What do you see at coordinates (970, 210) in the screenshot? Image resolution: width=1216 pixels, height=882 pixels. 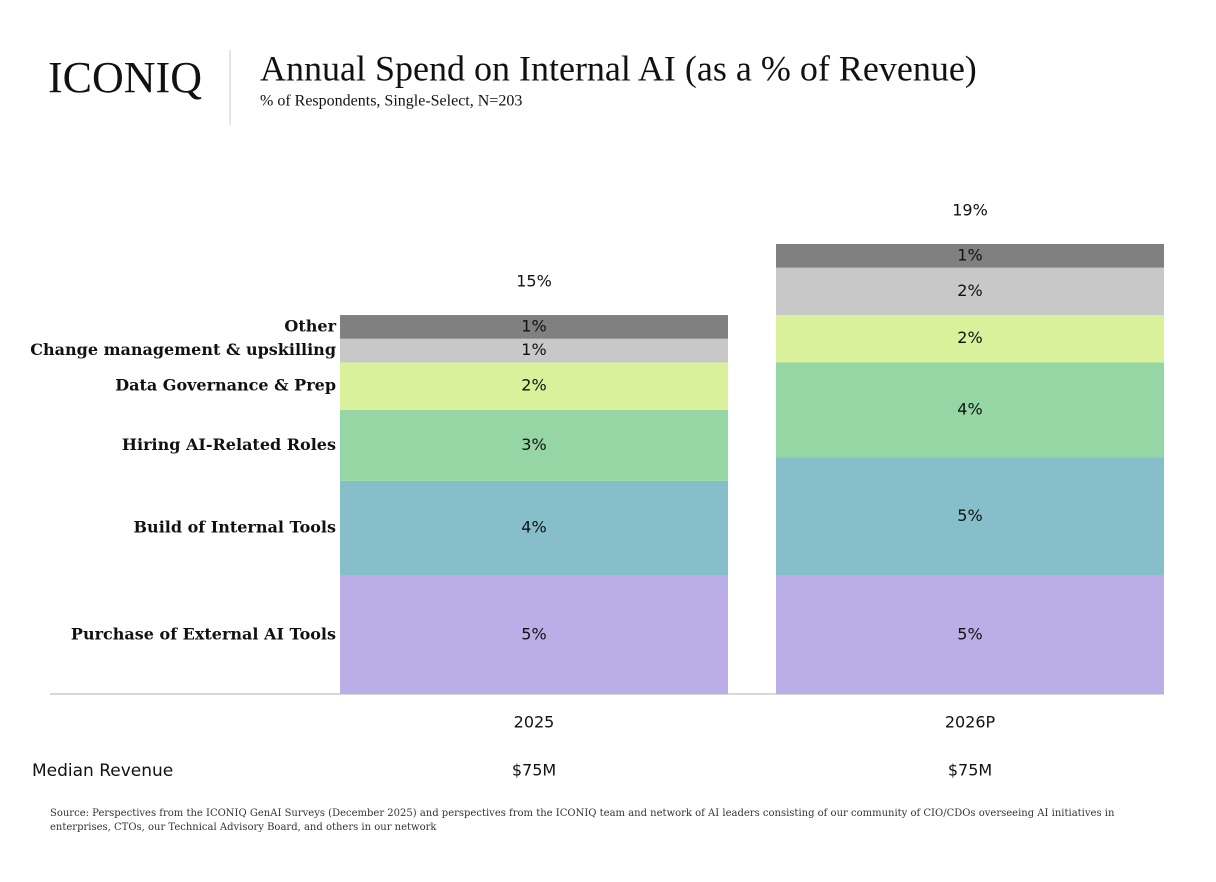 I see `total-label: 19%` at bounding box center [970, 210].